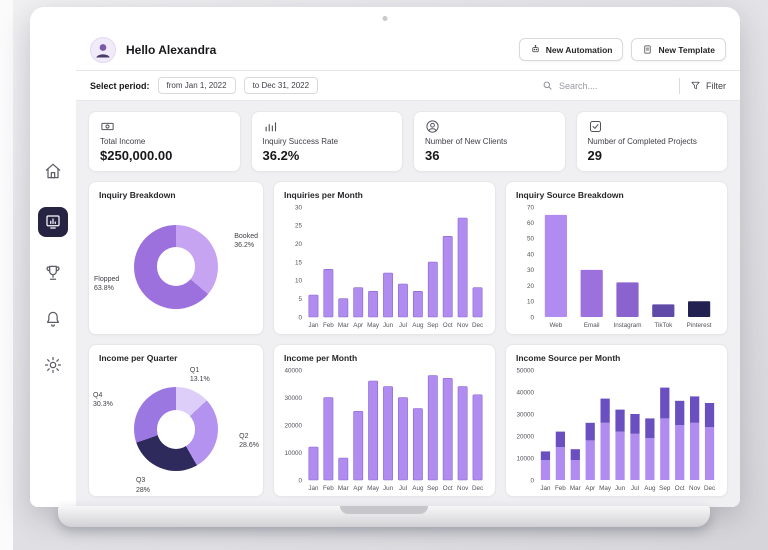  I want to click on income-per-quarter-donut, so click(176, 429).